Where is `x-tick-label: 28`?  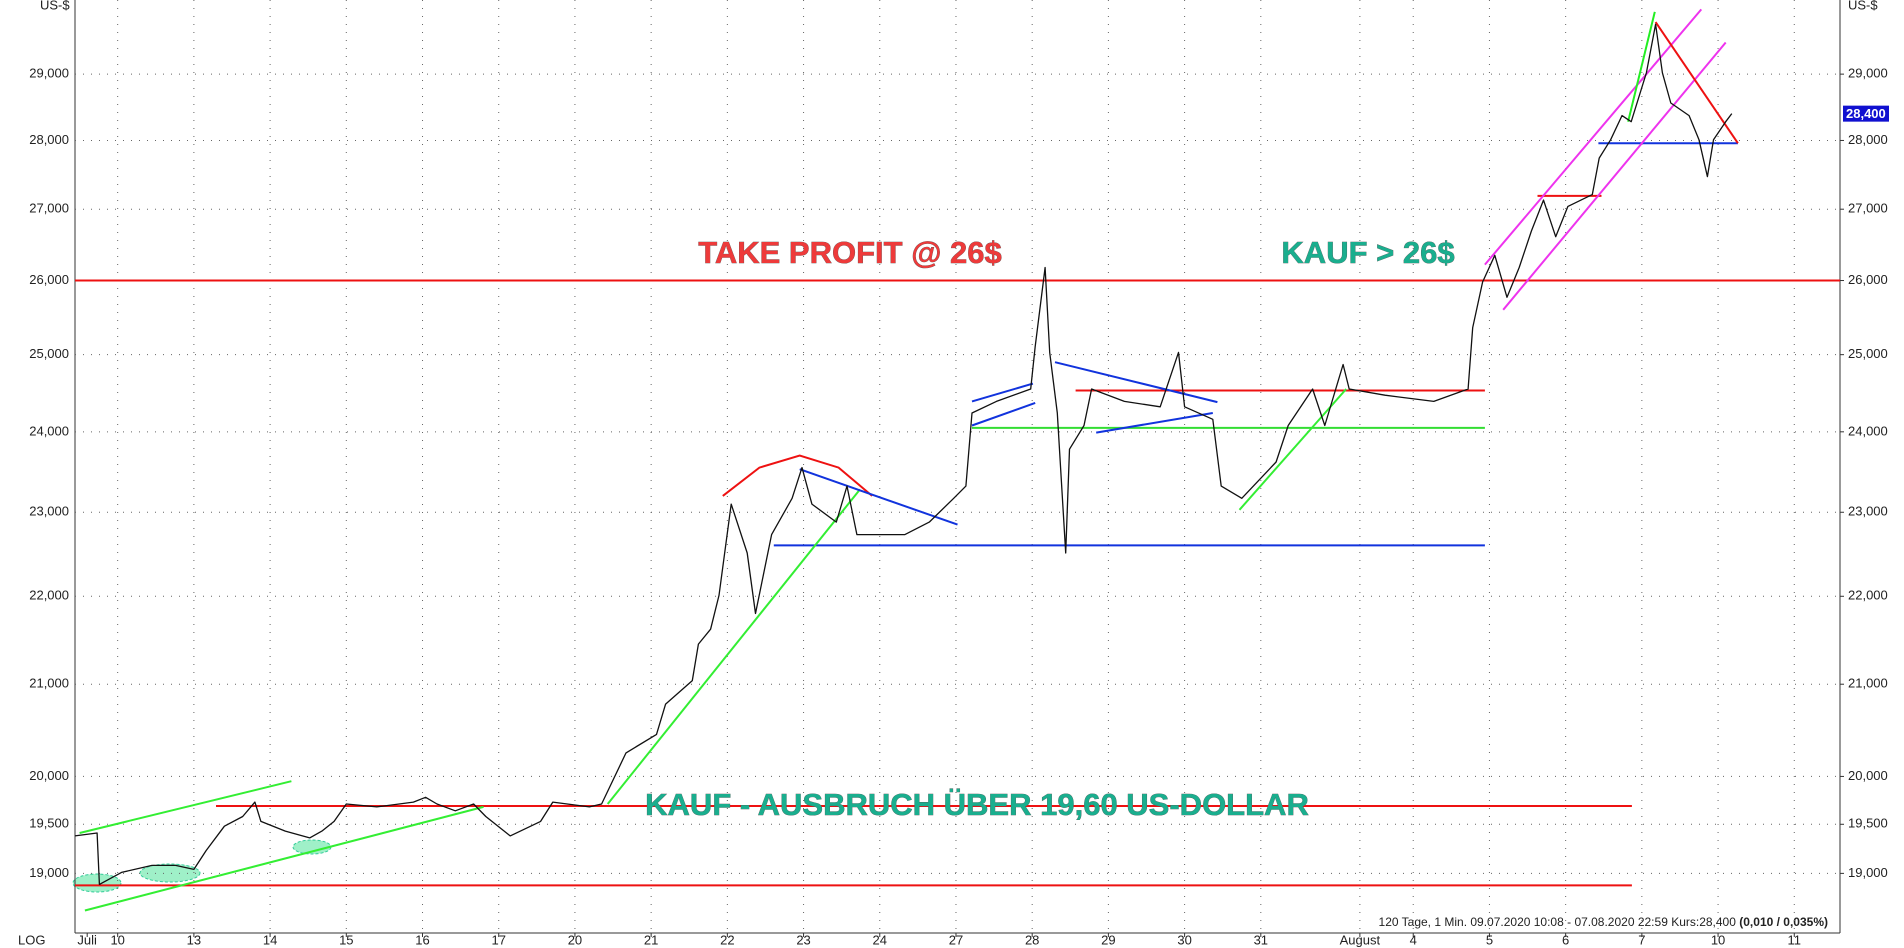
x-tick-label: 28 is located at coordinates (1032, 939).